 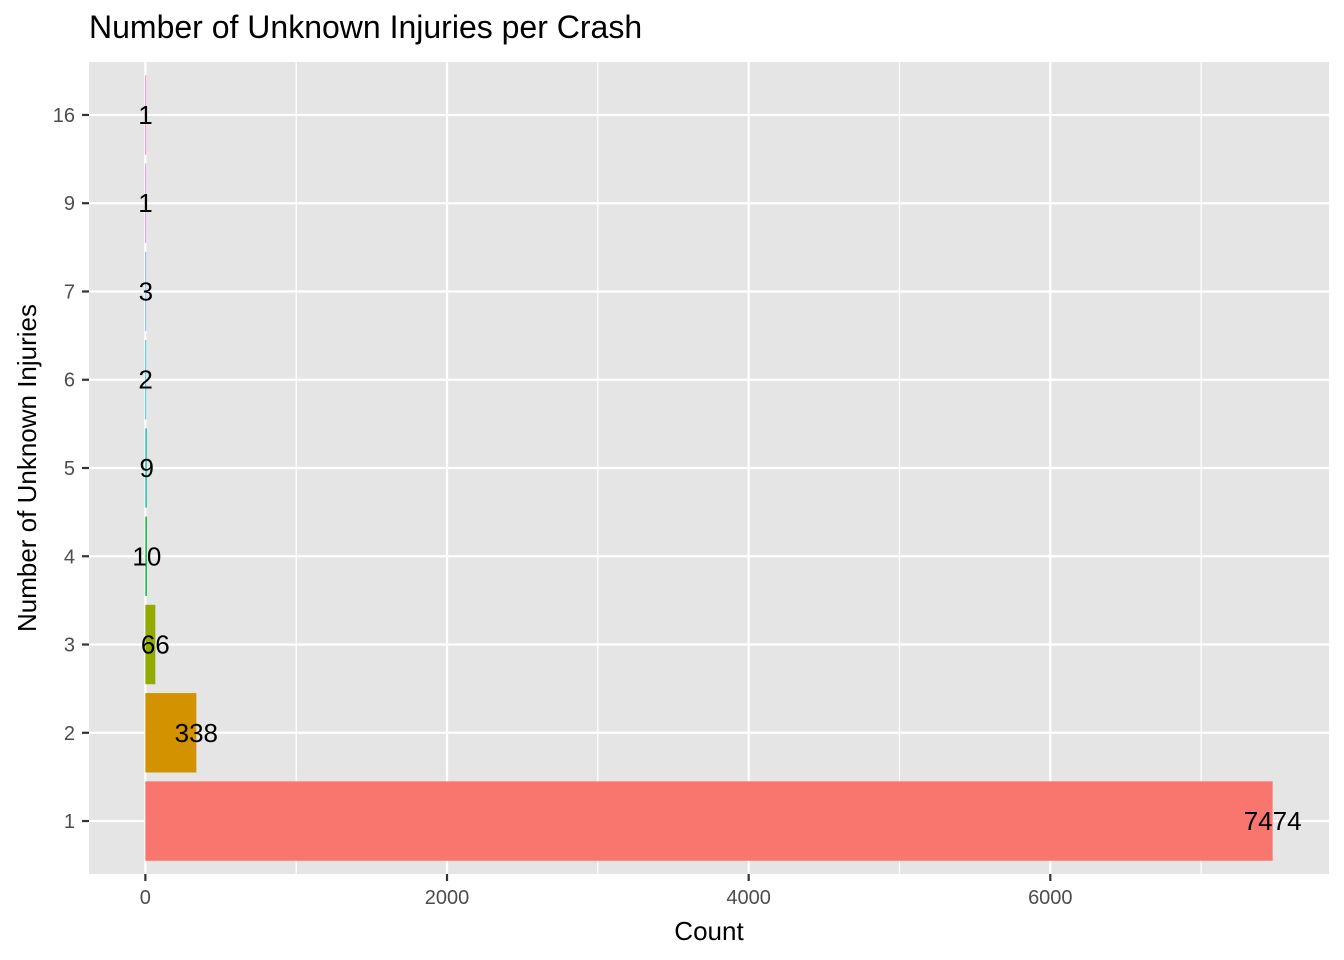 I want to click on y-tick-label-4: 4, so click(x=69, y=557).